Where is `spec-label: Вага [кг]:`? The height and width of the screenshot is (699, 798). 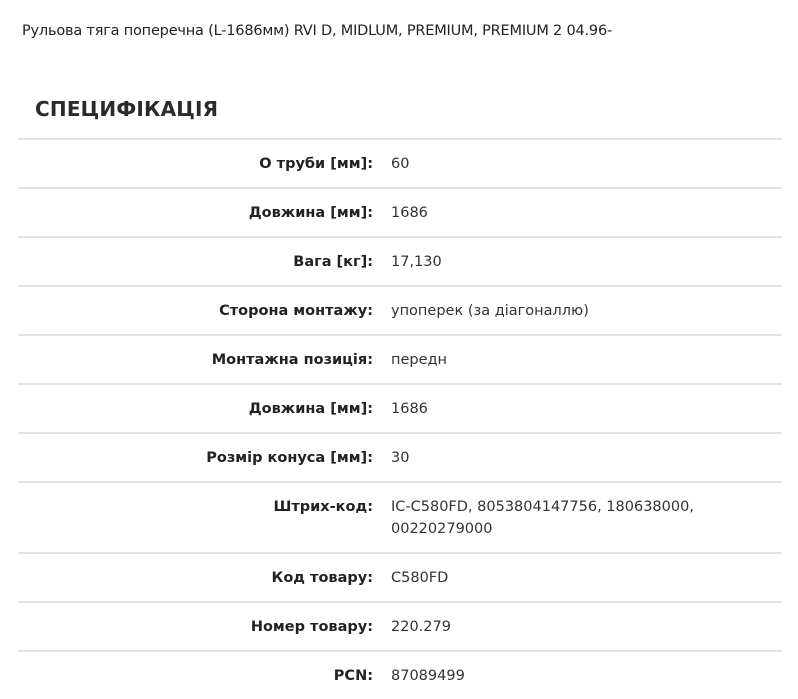 spec-label: Вага [кг]: is located at coordinates (333, 262).